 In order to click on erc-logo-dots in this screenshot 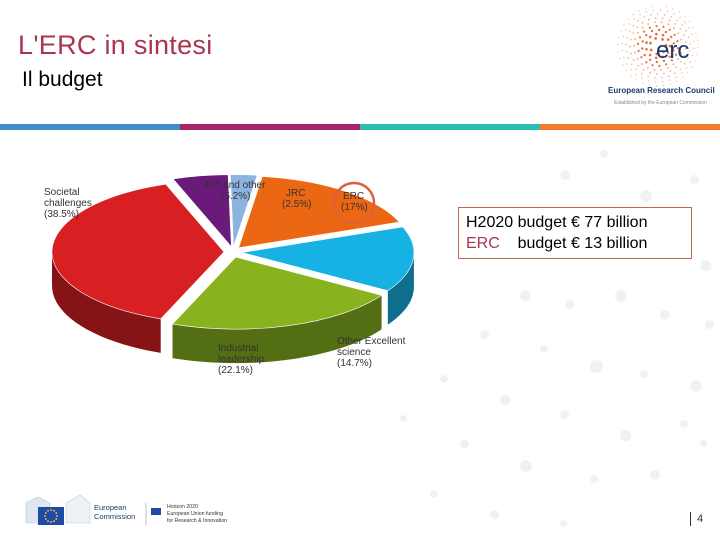, I will do `click(658, 46)`.